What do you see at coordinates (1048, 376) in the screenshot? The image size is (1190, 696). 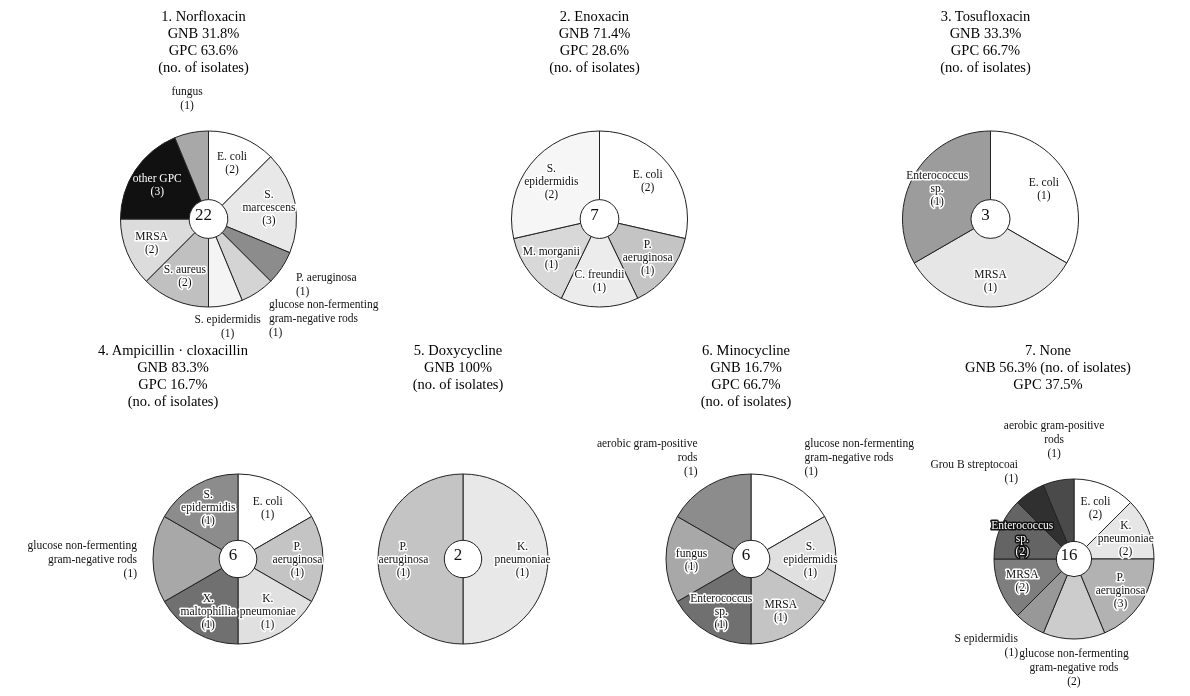 I see `chart-subtitle: GNB 56.3% (no. of isolates) GPC 37.5%` at bounding box center [1048, 376].